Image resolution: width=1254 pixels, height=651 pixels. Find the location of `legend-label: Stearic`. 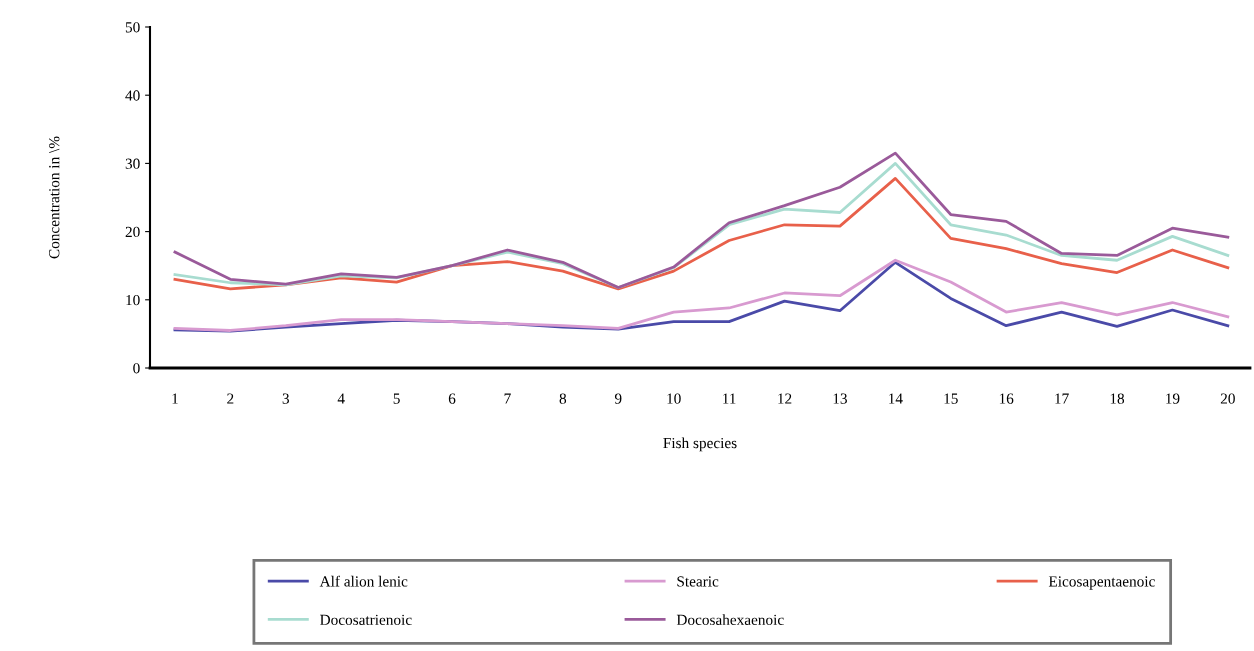

legend-label: Stearic is located at coordinates (698, 581).